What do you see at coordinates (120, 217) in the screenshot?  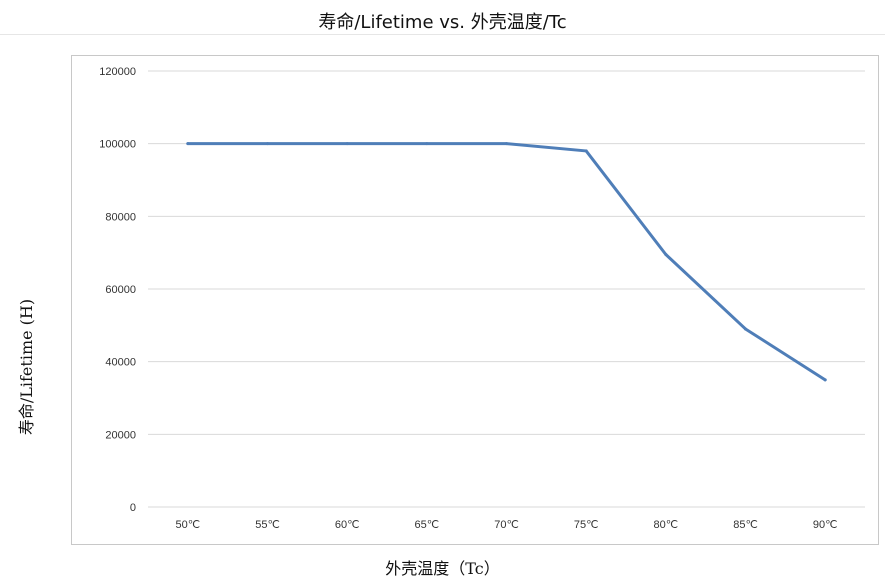 I see `y-tick-label: 80000` at bounding box center [120, 217].